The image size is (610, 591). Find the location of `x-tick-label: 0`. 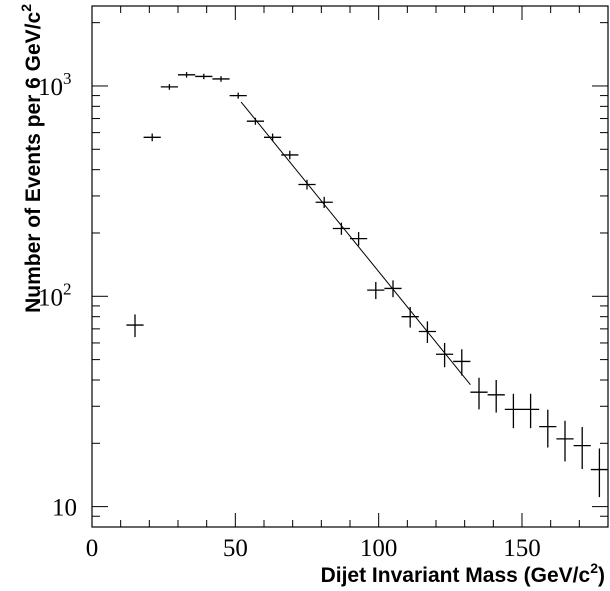

x-tick-label: 0 is located at coordinates (92, 548).